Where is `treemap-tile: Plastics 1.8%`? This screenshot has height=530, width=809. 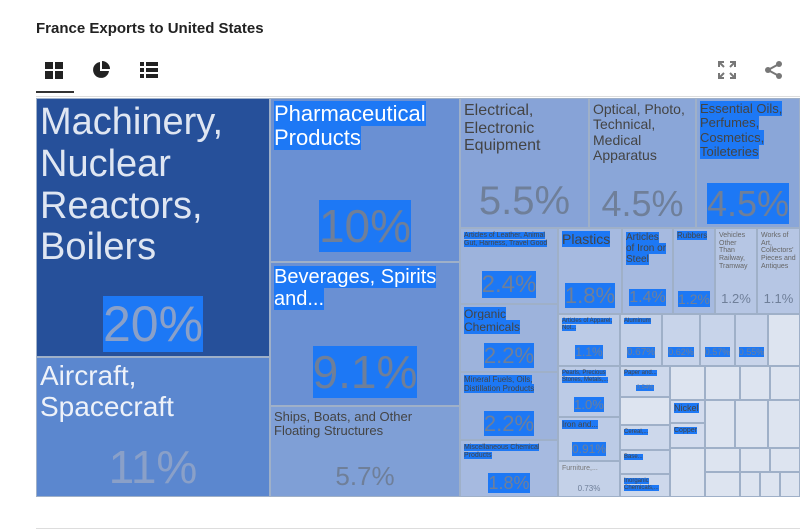
treemap-tile: Plastics 1.8% is located at coordinates (590, 271).